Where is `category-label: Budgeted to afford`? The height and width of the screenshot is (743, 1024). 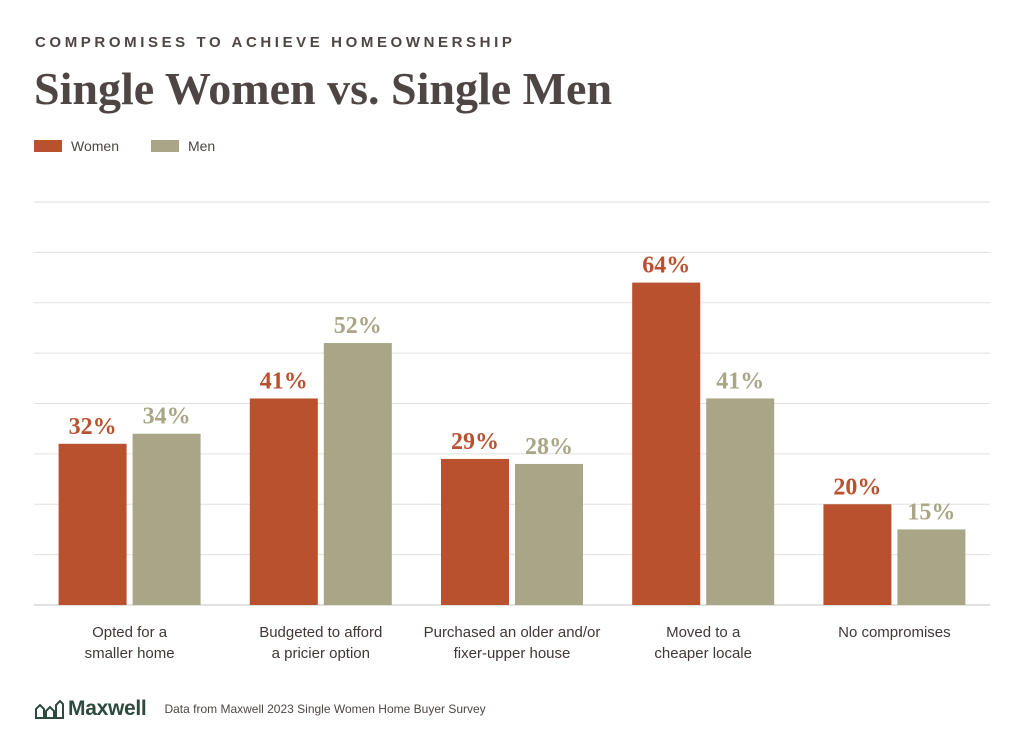
category-label: Budgeted to afford is located at coordinates (320, 632).